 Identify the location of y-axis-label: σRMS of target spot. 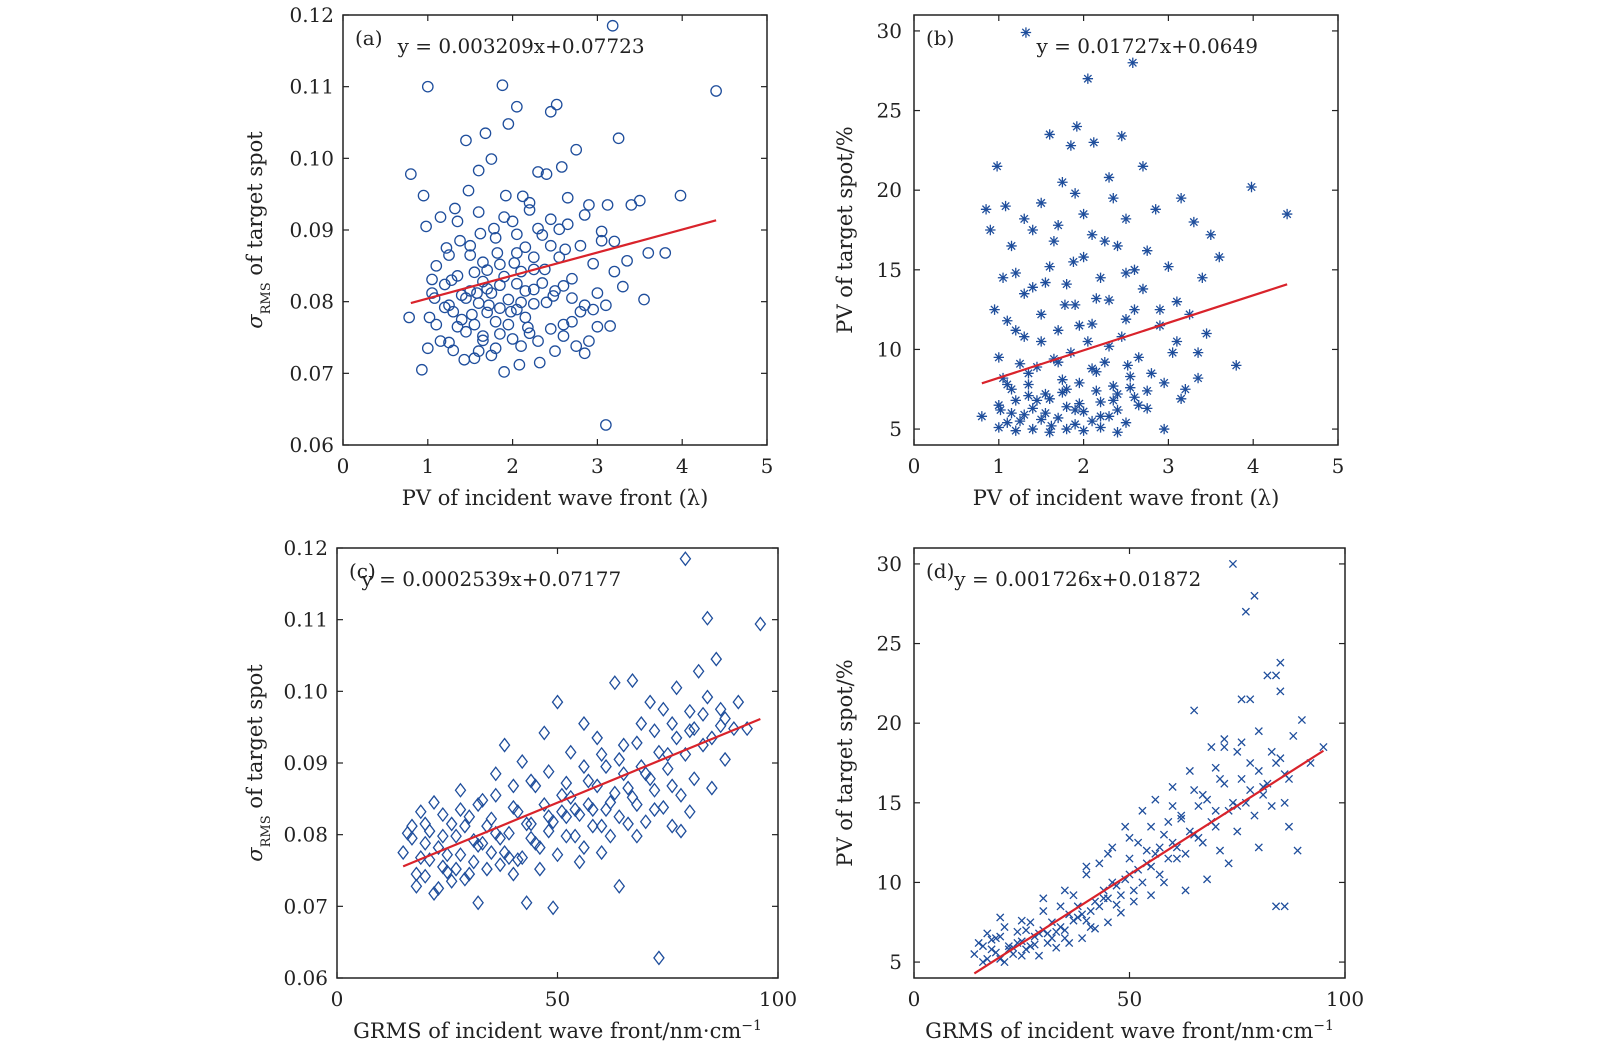
(258, 230).